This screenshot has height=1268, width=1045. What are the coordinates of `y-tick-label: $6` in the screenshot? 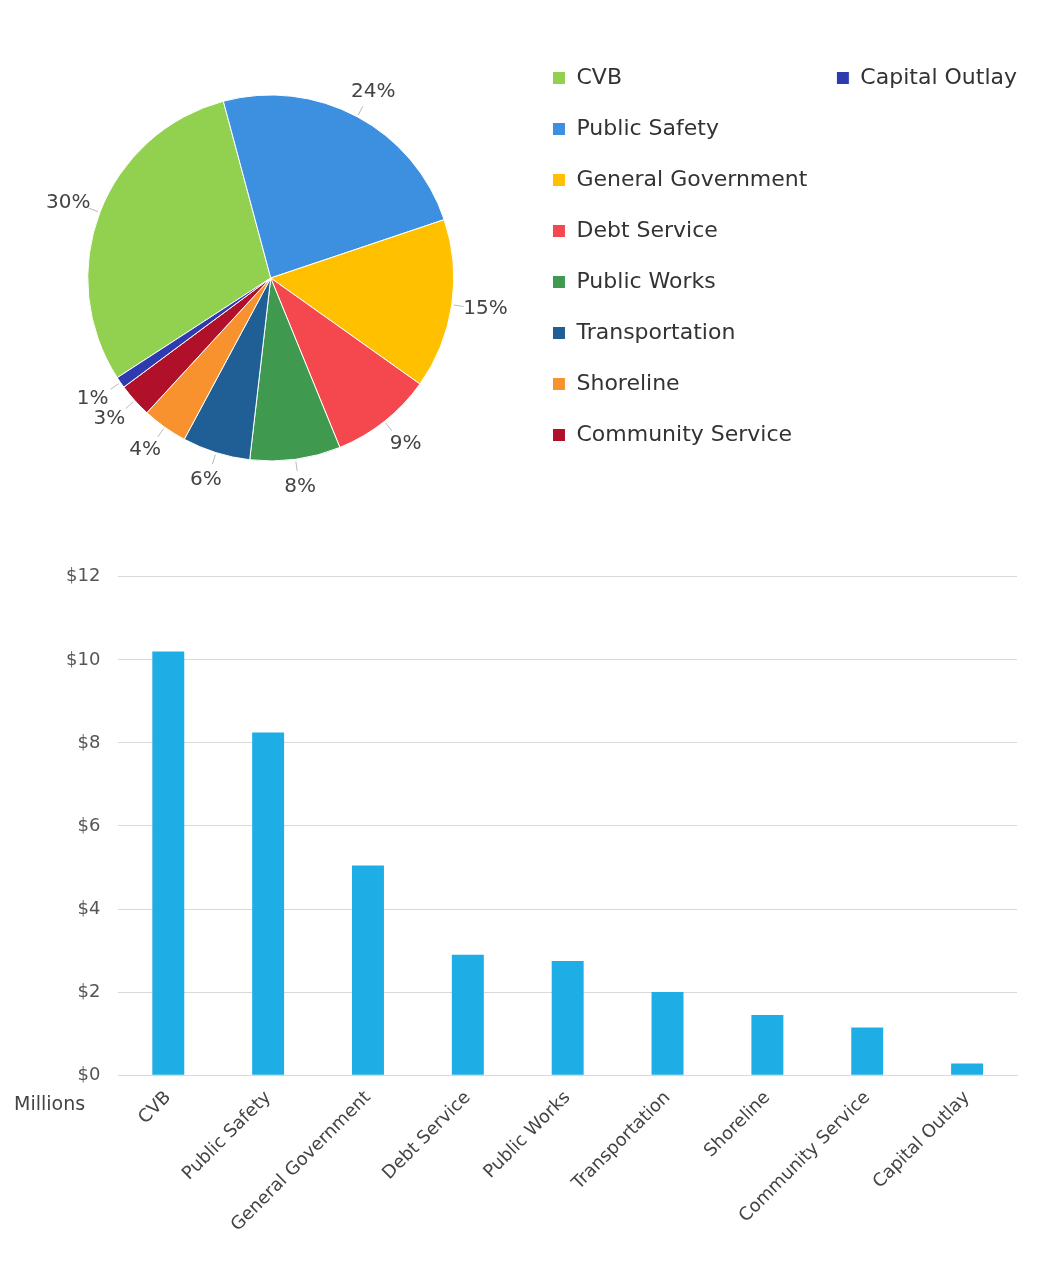 It's located at (89, 824).